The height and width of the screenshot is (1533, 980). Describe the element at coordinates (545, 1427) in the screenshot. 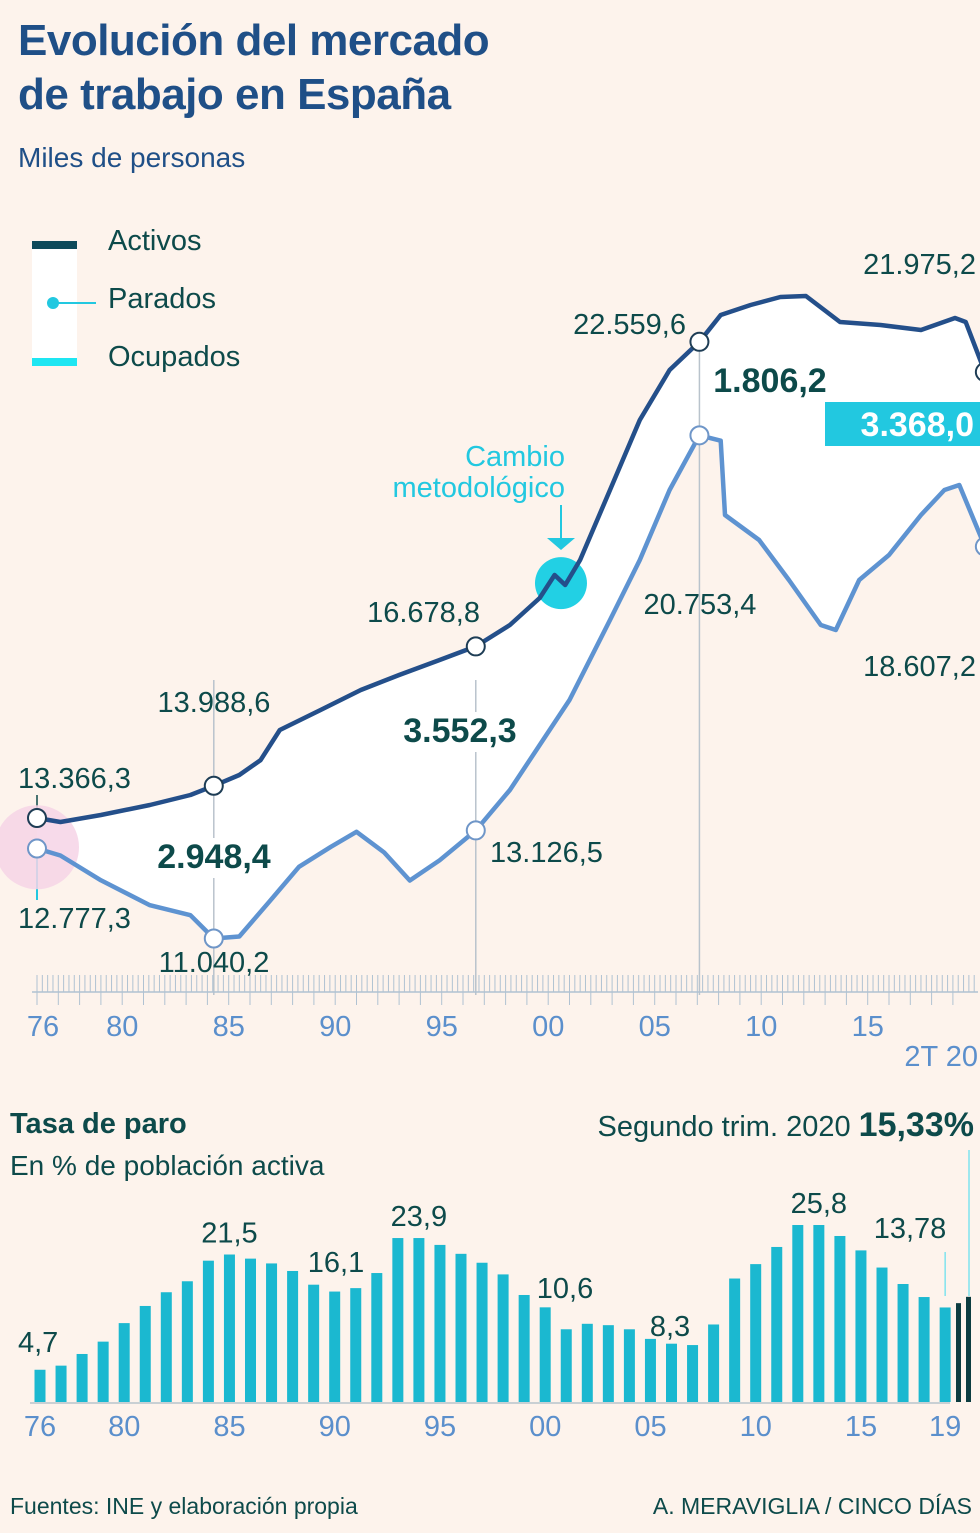

I see `bar-x-tick-label: 00` at that location.